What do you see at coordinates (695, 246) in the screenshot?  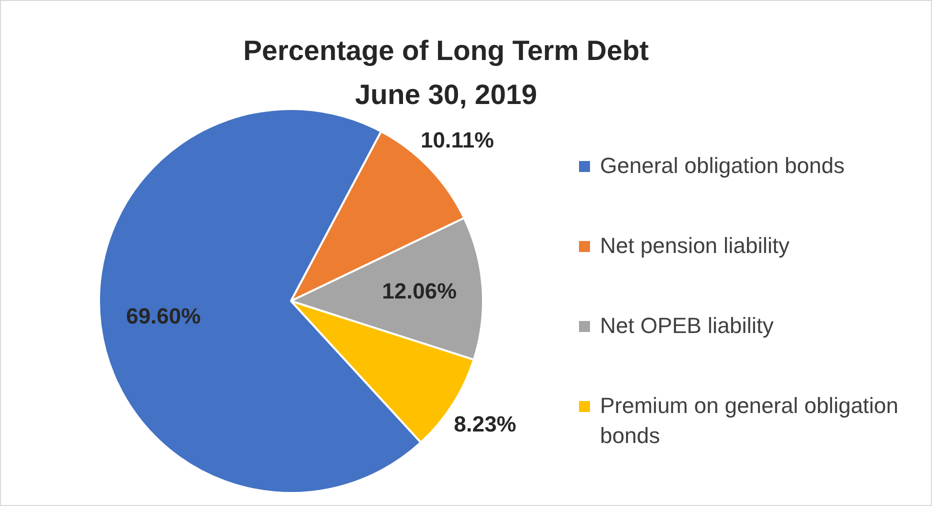 I see `legend-label: Net pension liability` at bounding box center [695, 246].